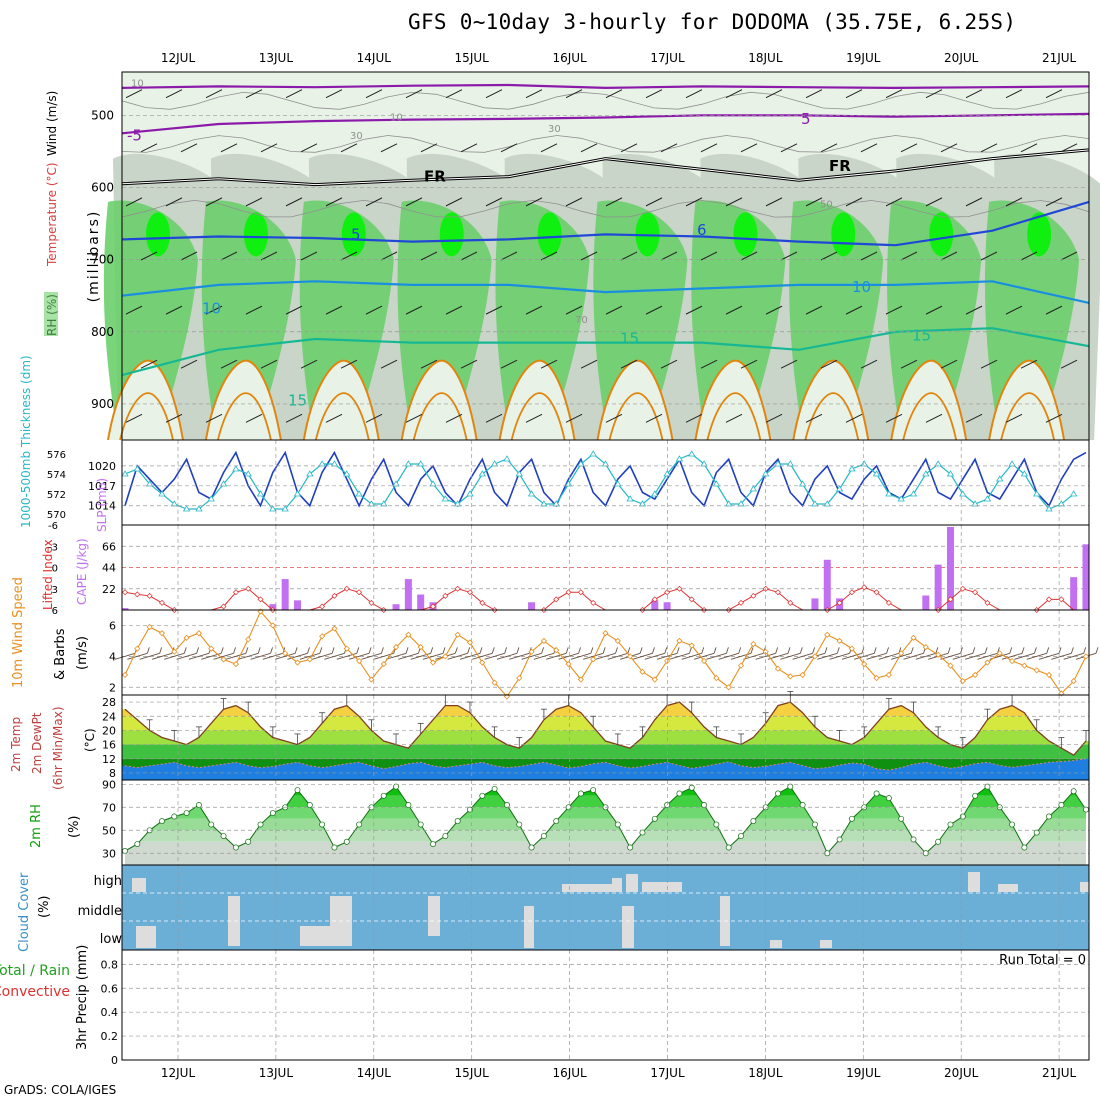 Image resolution: width=1100 pixels, height=1100 pixels. Describe the element at coordinates (605, 144) in the screenshot. I see `isotach-line` at that location.